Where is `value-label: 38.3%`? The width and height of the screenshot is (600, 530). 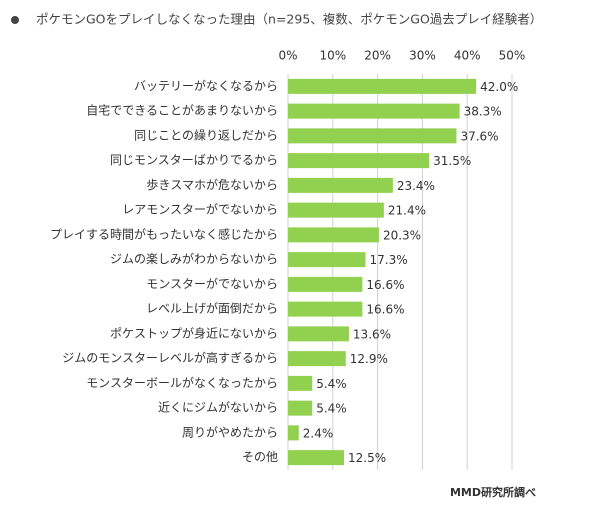 value-label: 38.3% is located at coordinates (483, 112).